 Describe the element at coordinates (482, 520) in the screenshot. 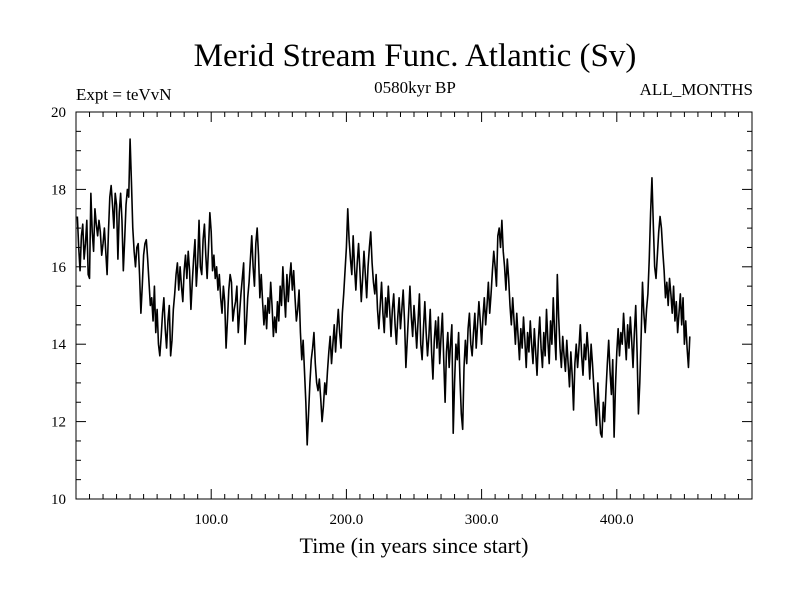

I see `x-tick-label: 300.0` at that location.